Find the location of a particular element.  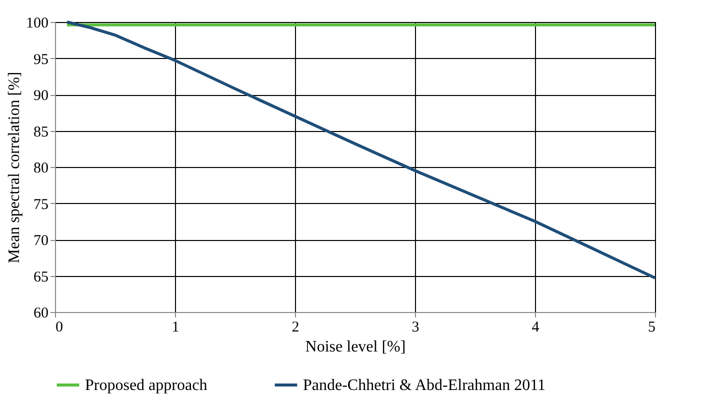

legend-label: Proposed approach is located at coordinates (146, 385).